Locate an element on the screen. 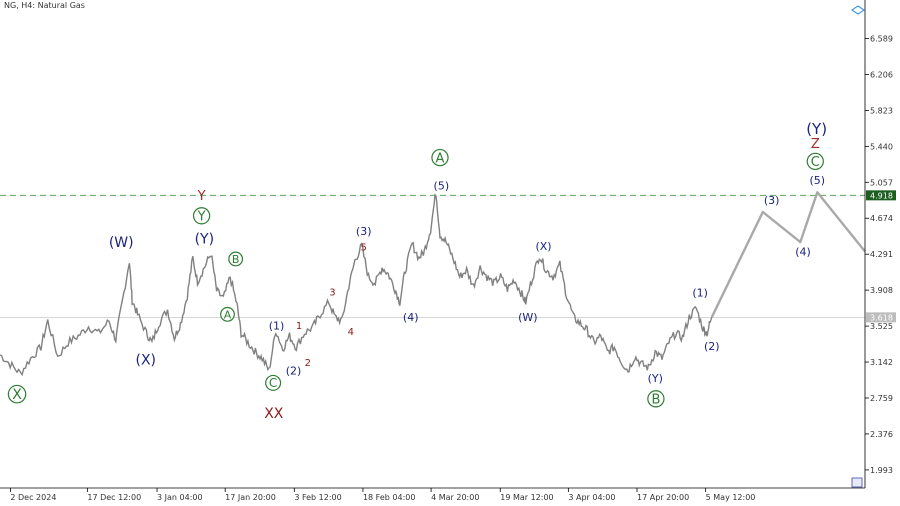 This screenshot has height=506, width=900. y-tick-label: 4.674 is located at coordinates (881, 218).